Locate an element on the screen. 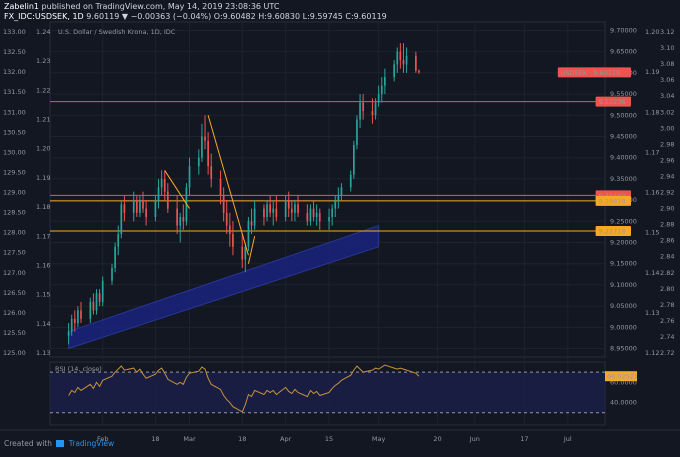 The image size is (680, 457). left-axis-1-tick: 126.50 is located at coordinates (14, 293).